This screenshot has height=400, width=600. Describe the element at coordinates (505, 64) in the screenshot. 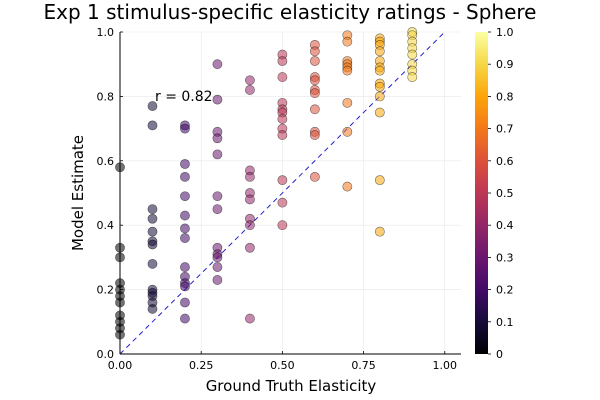

I see `colorbar-tick-label: 0.9` at that location.